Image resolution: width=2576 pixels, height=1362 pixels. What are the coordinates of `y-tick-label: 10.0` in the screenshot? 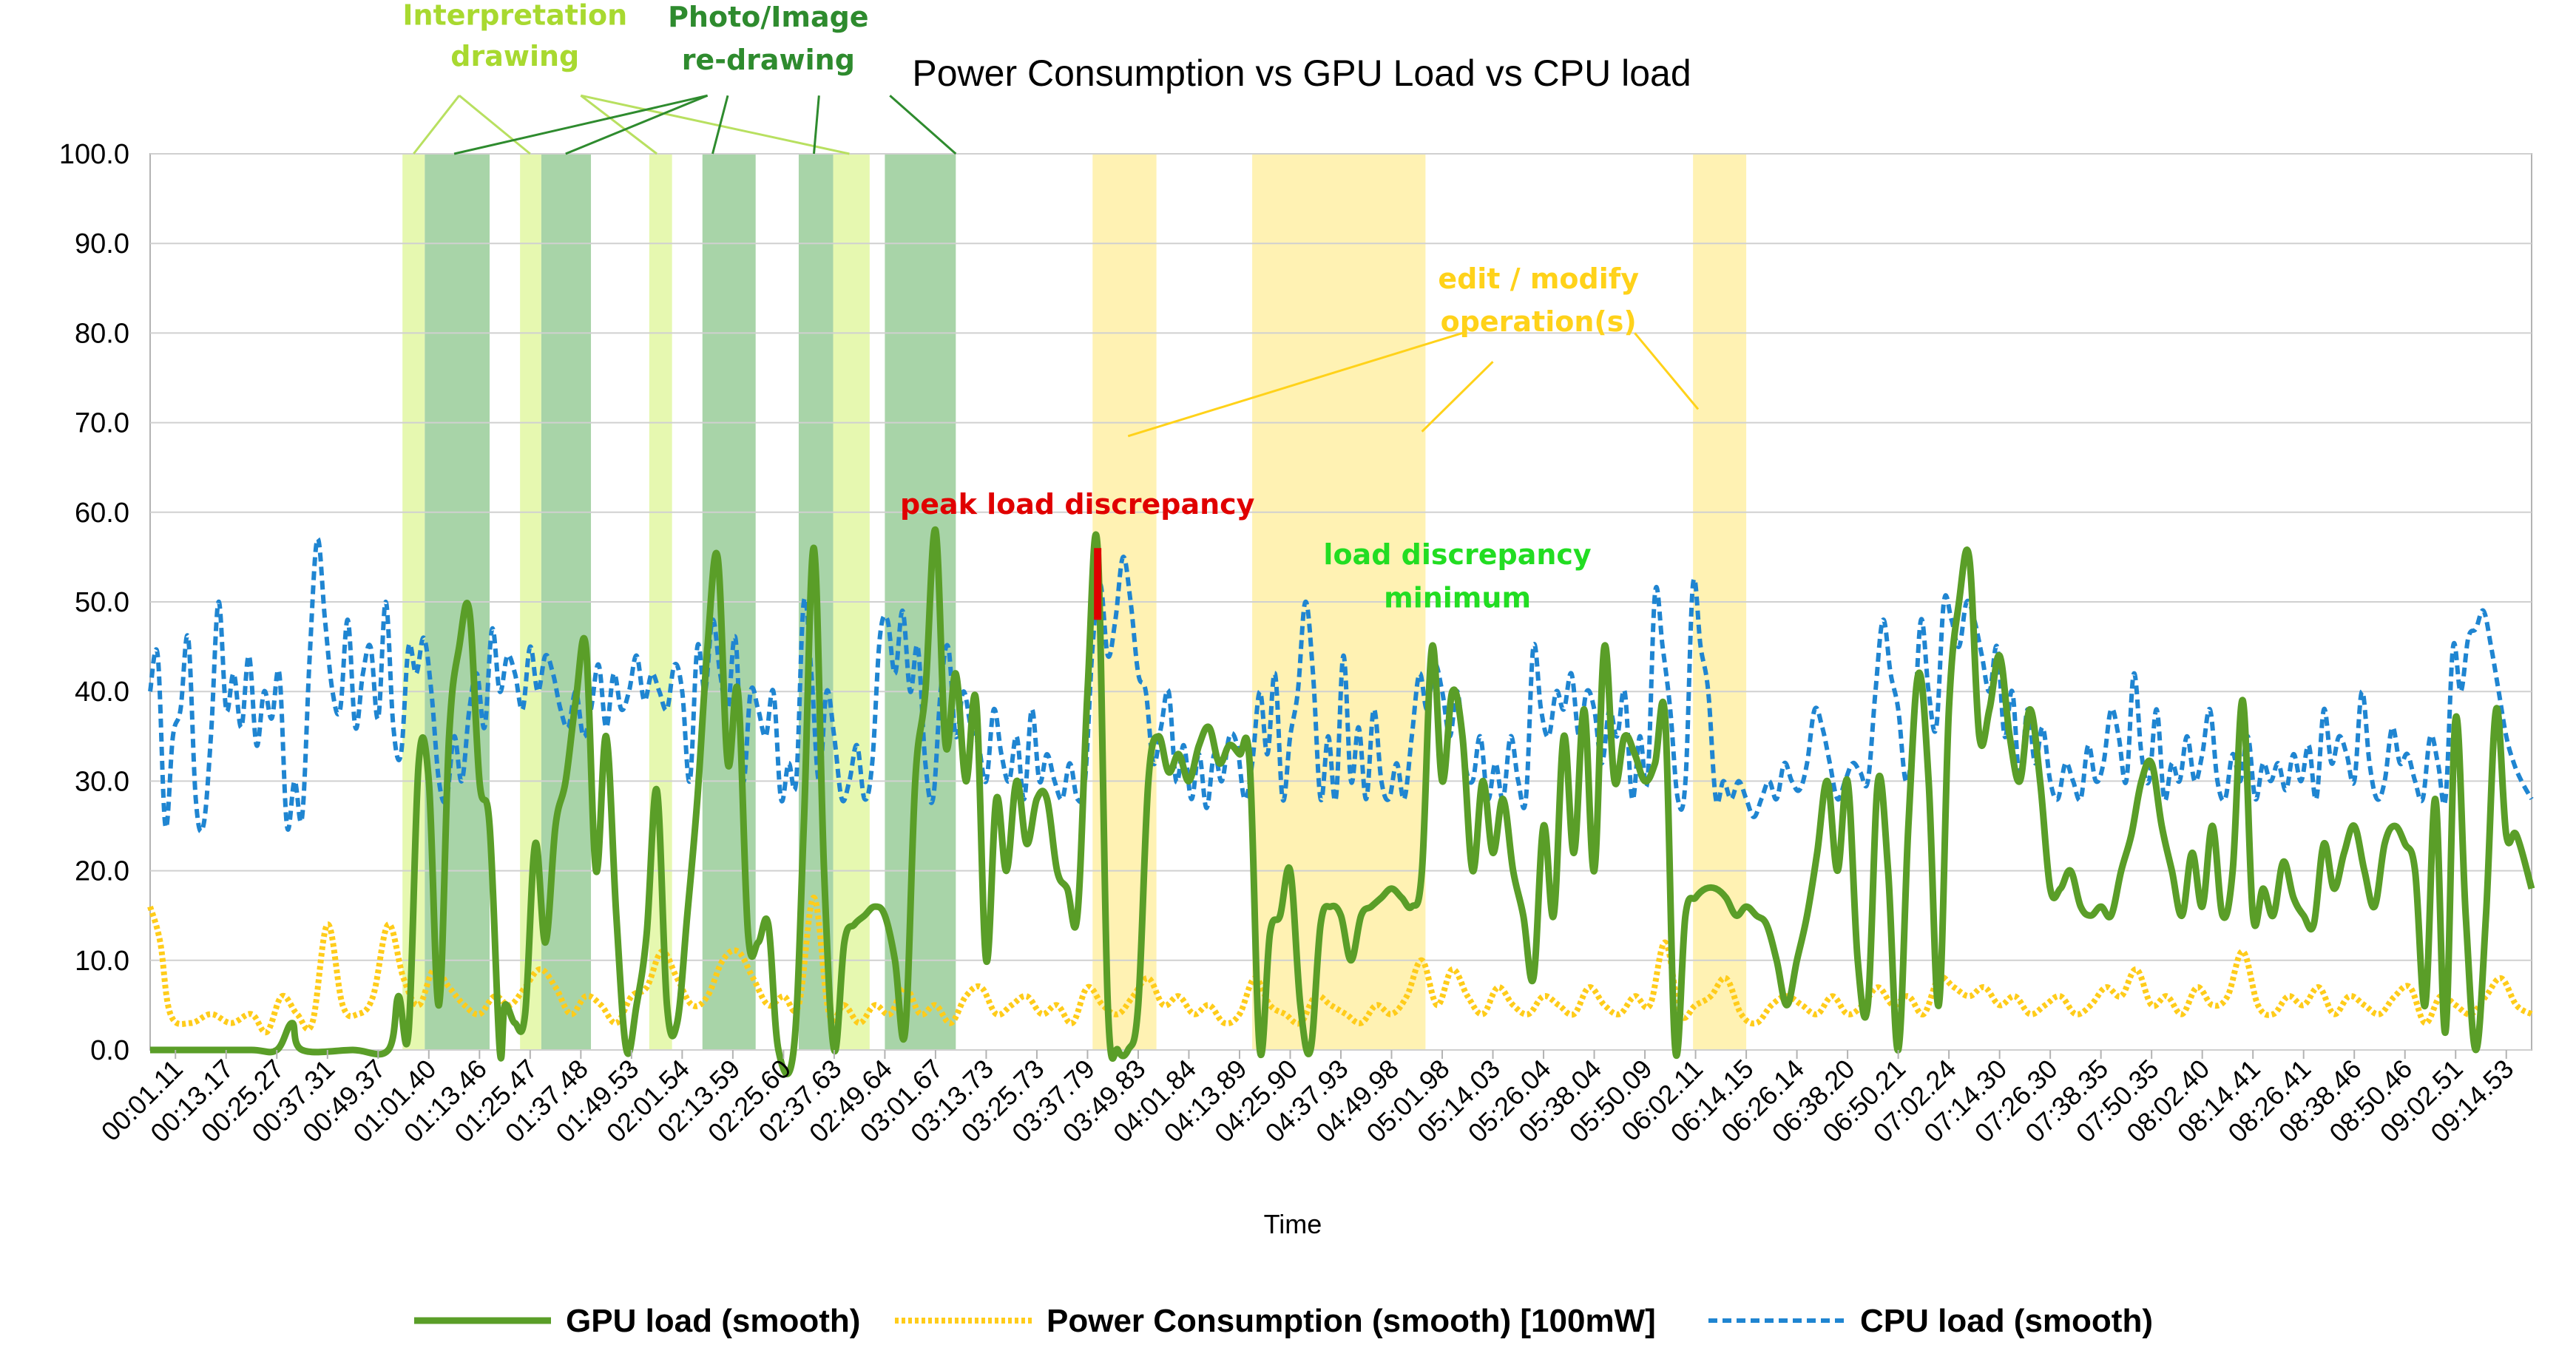 It's located at (102, 961).